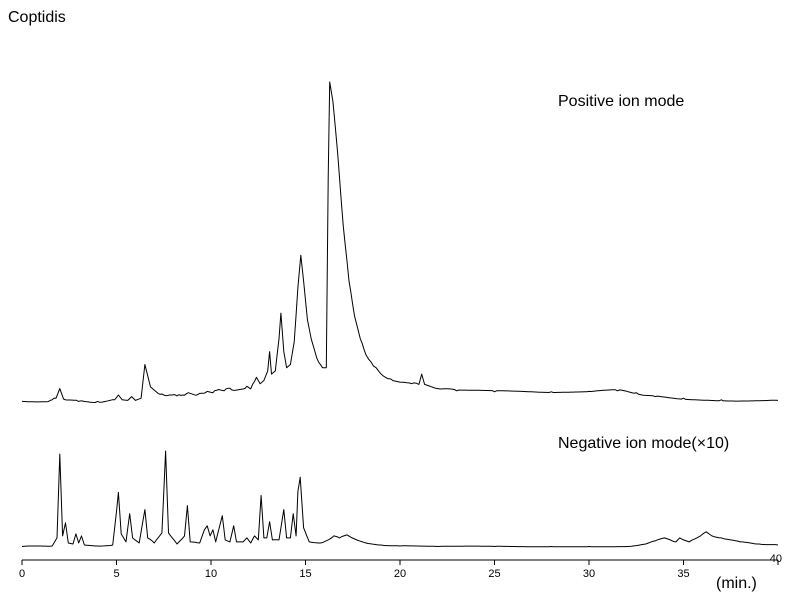 Image resolution: width=800 pixels, height=600 pixels. What do you see at coordinates (683, 574) in the screenshot?
I see `x-tick-label: 35` at bounding box center [683, 574].